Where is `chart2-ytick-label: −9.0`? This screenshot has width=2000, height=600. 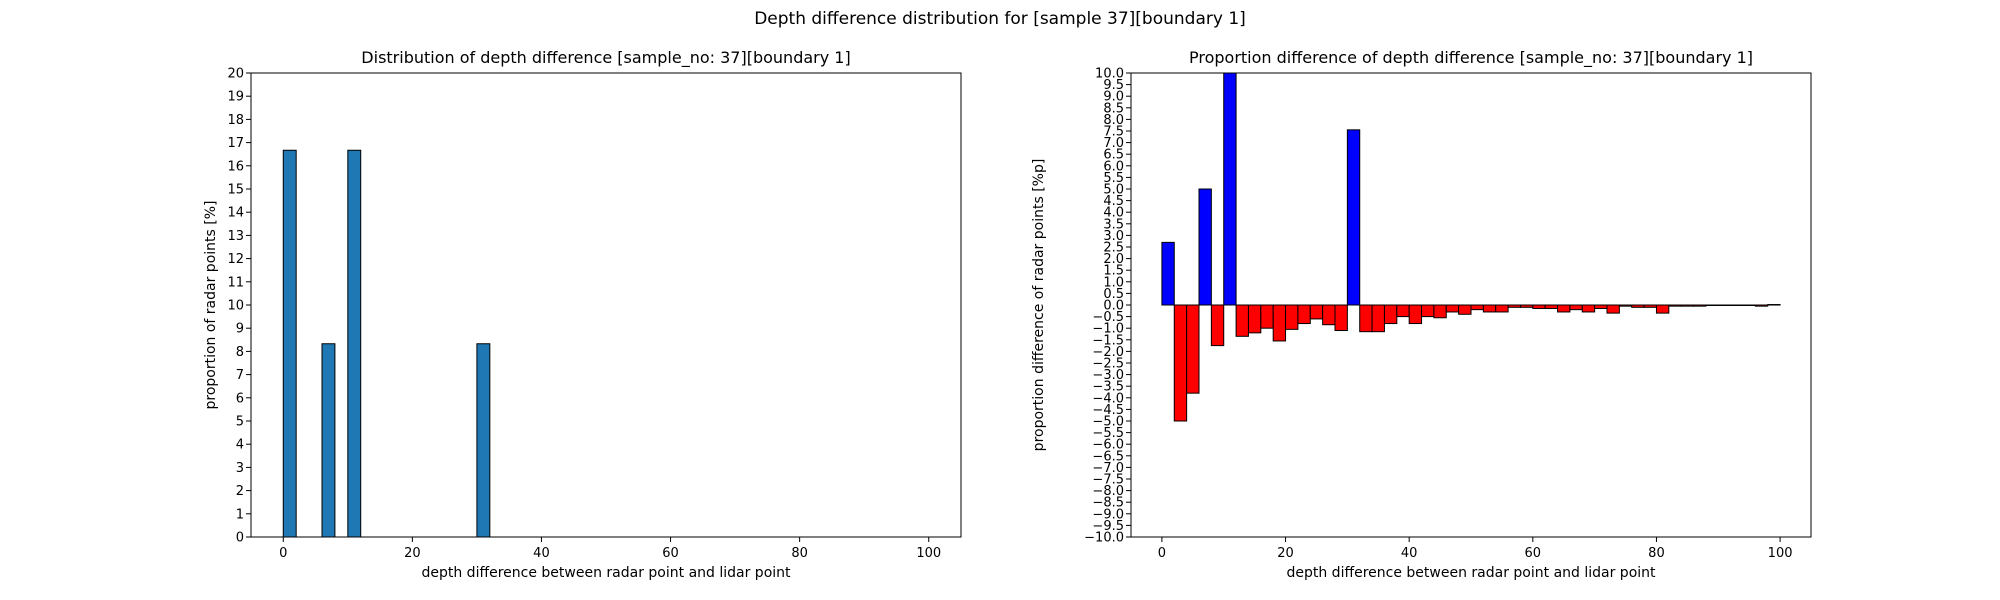
chart2-ytick-label: −9.0 is located at coordinates (1108, 514).